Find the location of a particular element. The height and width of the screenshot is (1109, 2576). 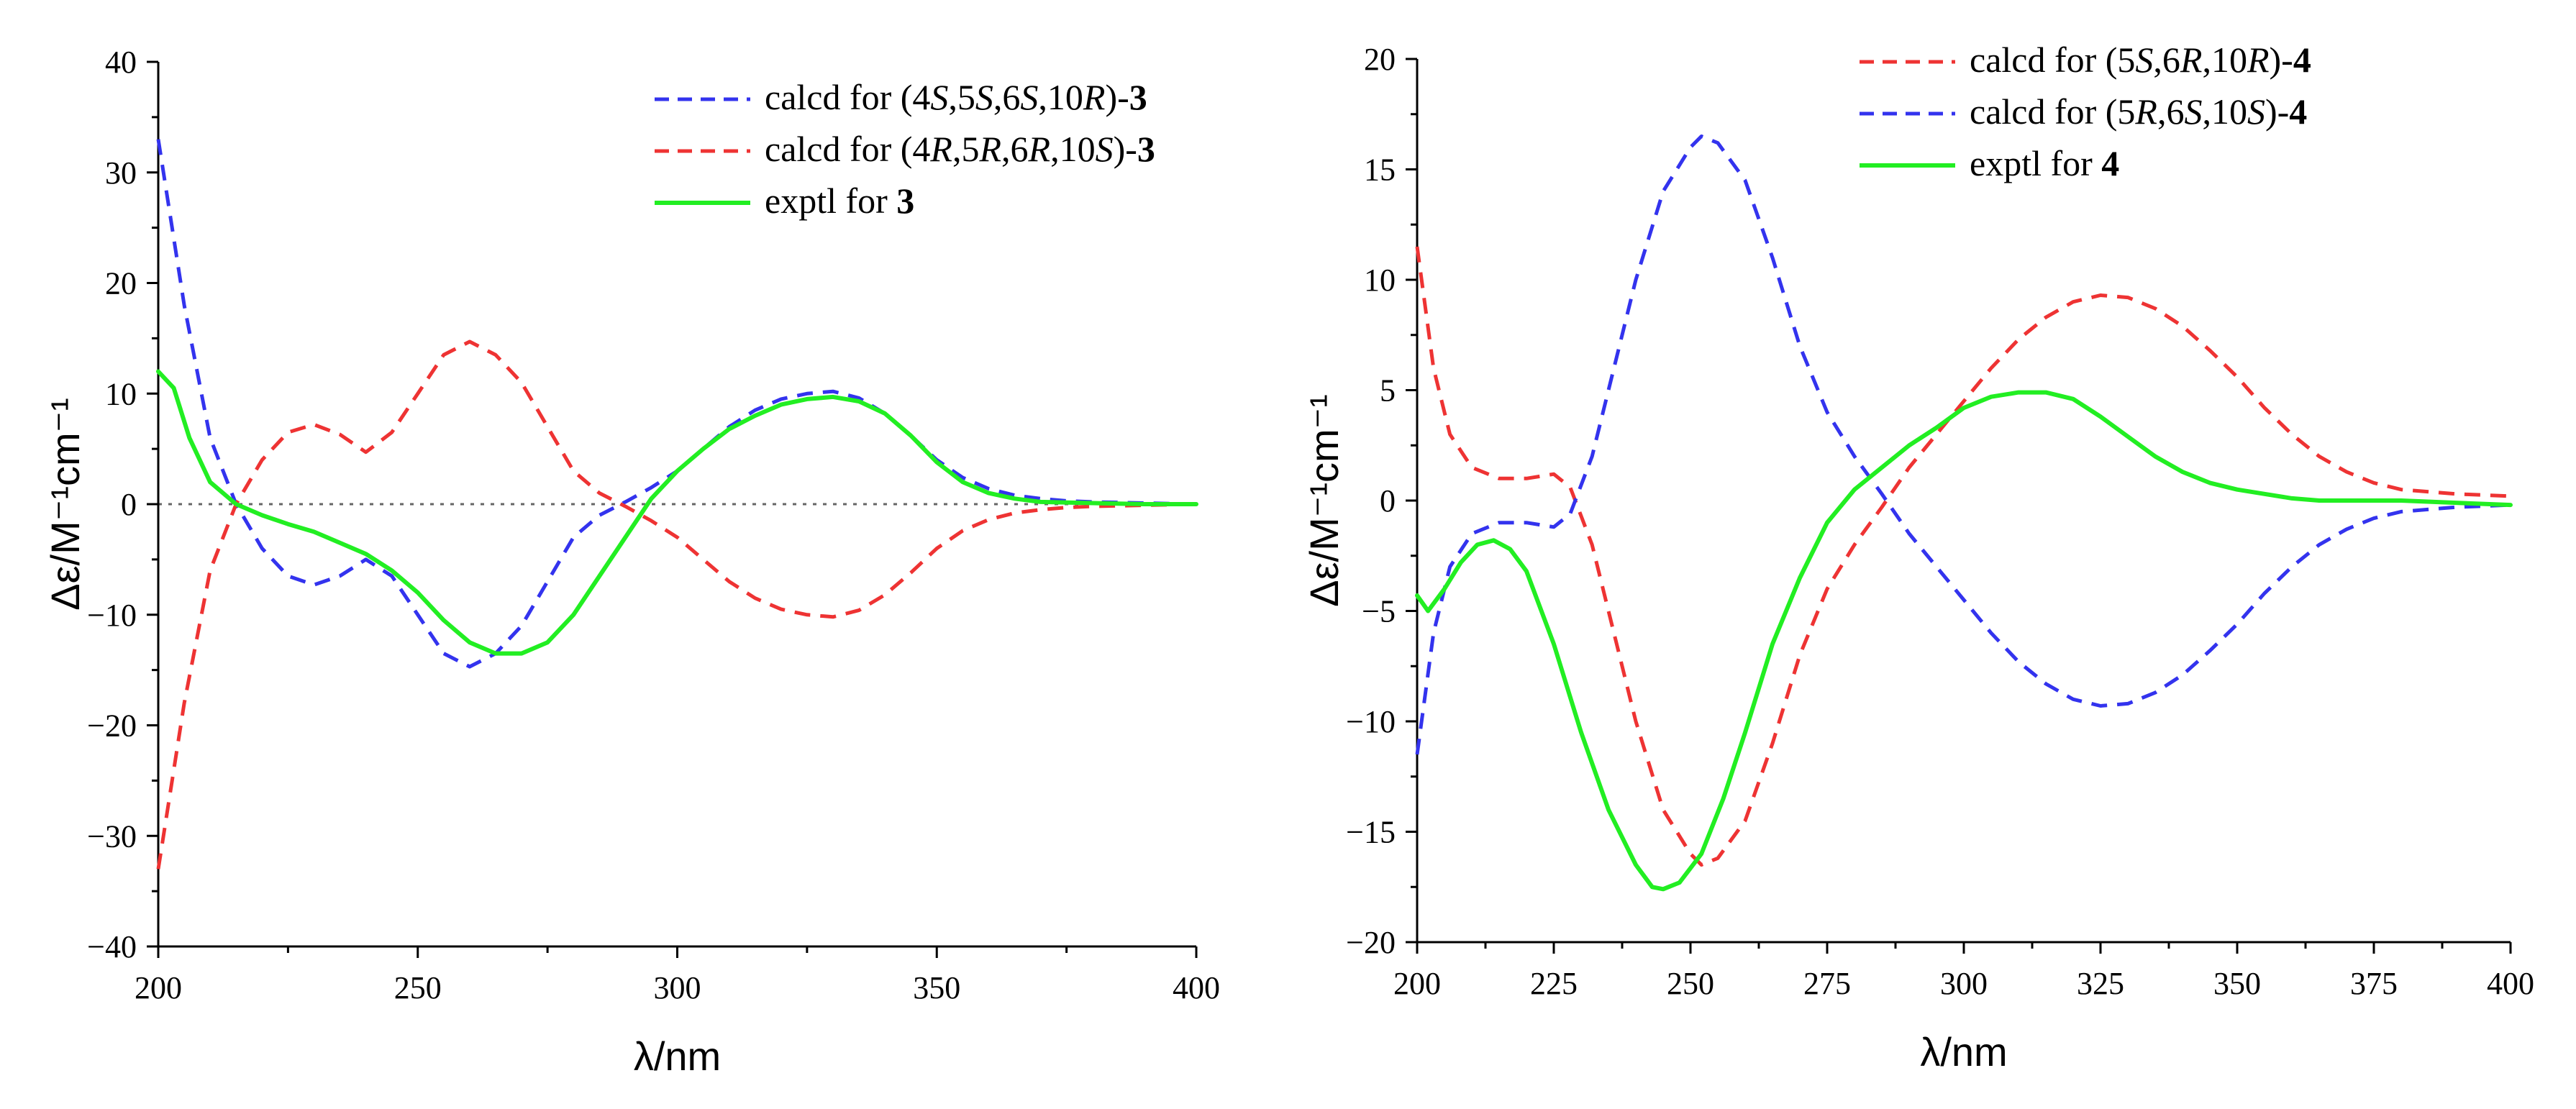

legend-label-3: exptl for 3 is located at coordinates (840, 201).